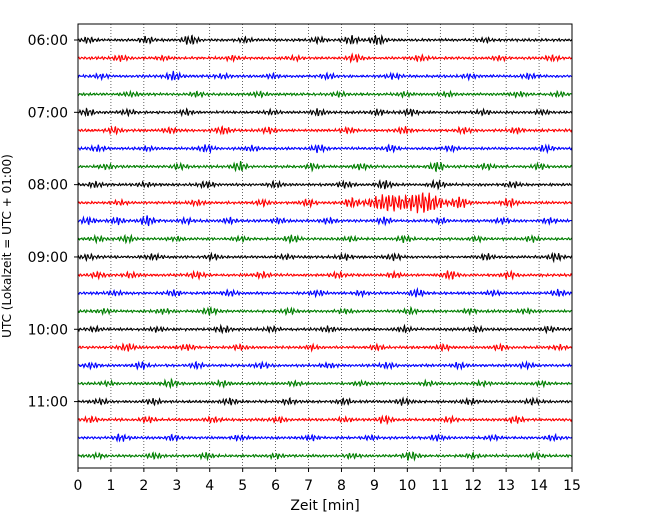 The image size is (650, 520). Describe the element at coordinates (48, 41) in the screenshot. I see `y-tick-label: 06:00` at that location.